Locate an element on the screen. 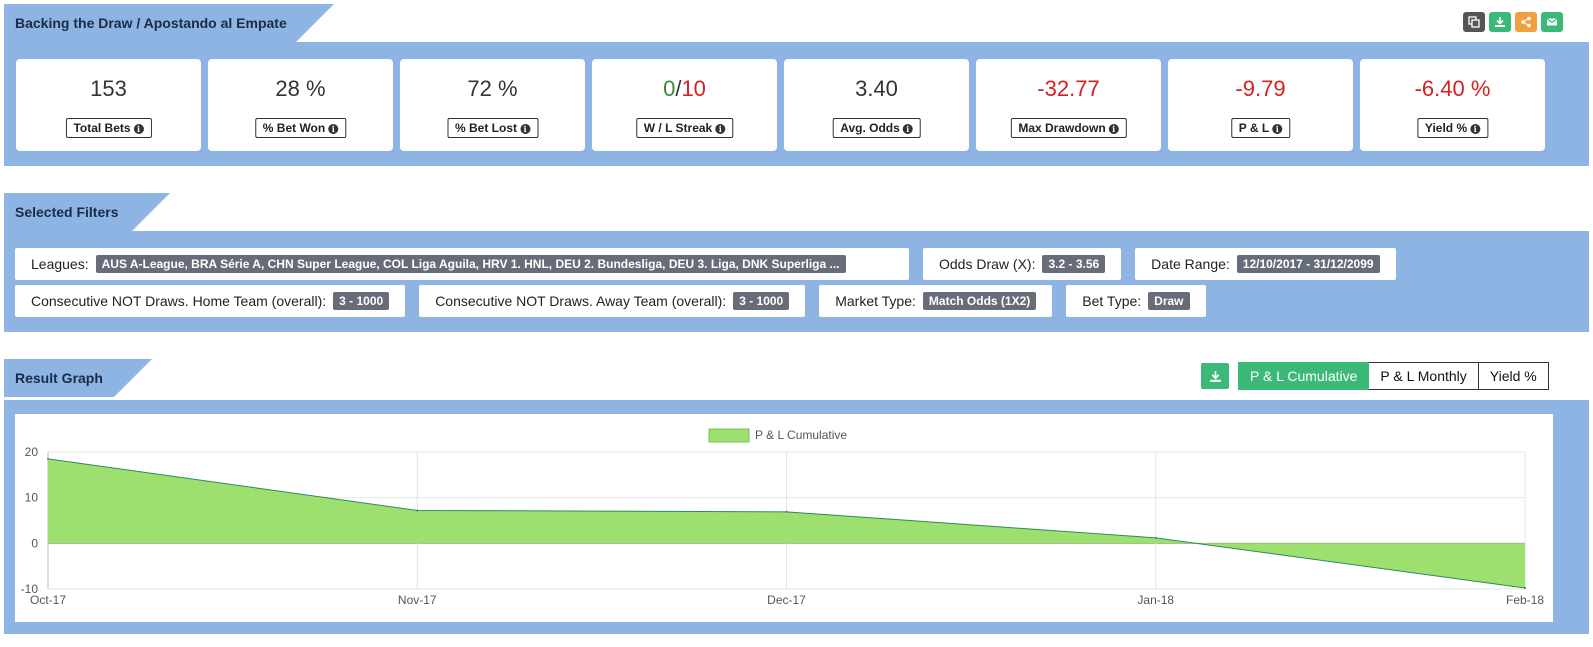  stat-value: 153 is located at coordinates (108, 88).